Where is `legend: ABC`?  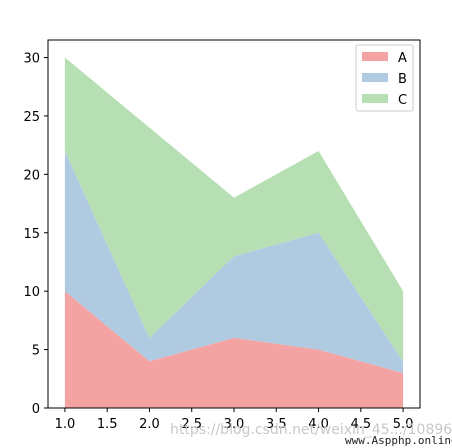 legend: ABC is located at coordinates (384, 78).